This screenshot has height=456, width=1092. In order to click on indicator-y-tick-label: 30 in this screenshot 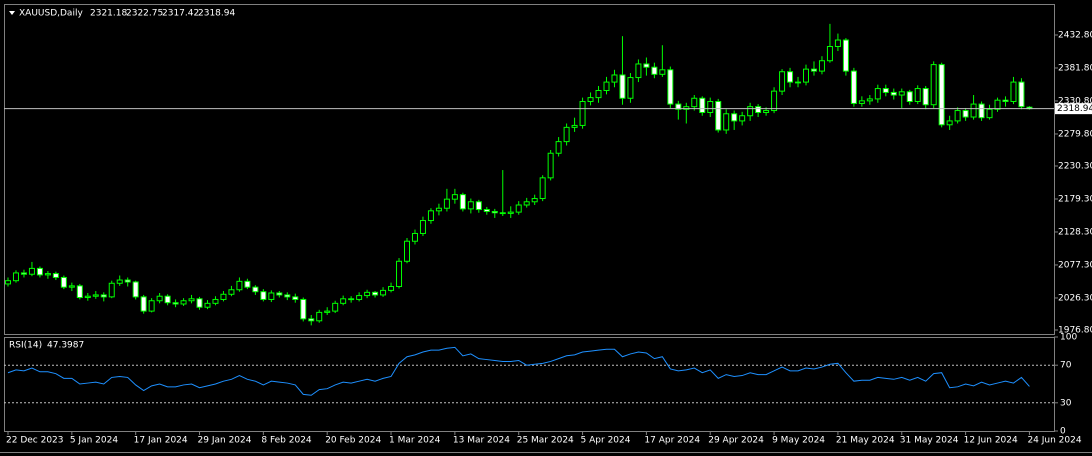, I will do `click(1066, 403)`.